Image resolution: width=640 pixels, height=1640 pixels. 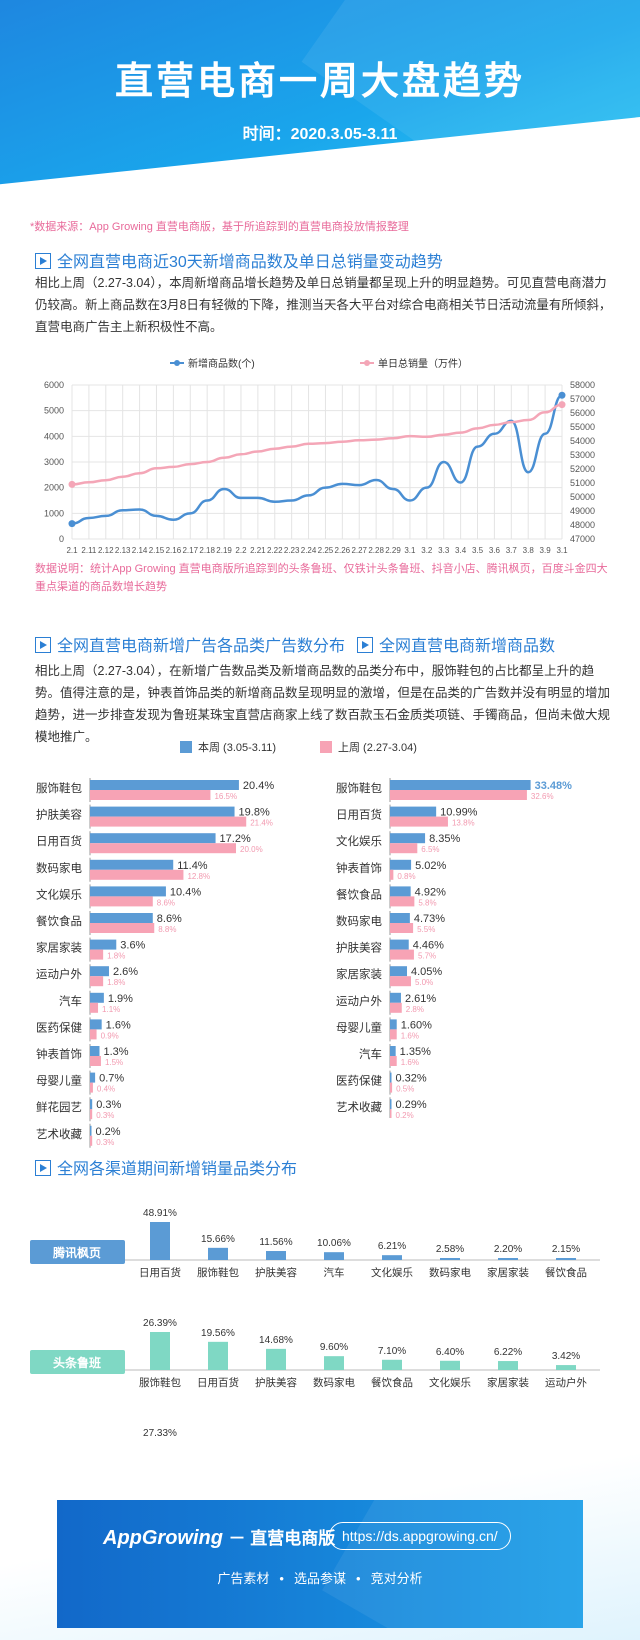 I want to click on section-title-new-items: 全网直营电商新增商品数, so click(x=456, y=644).